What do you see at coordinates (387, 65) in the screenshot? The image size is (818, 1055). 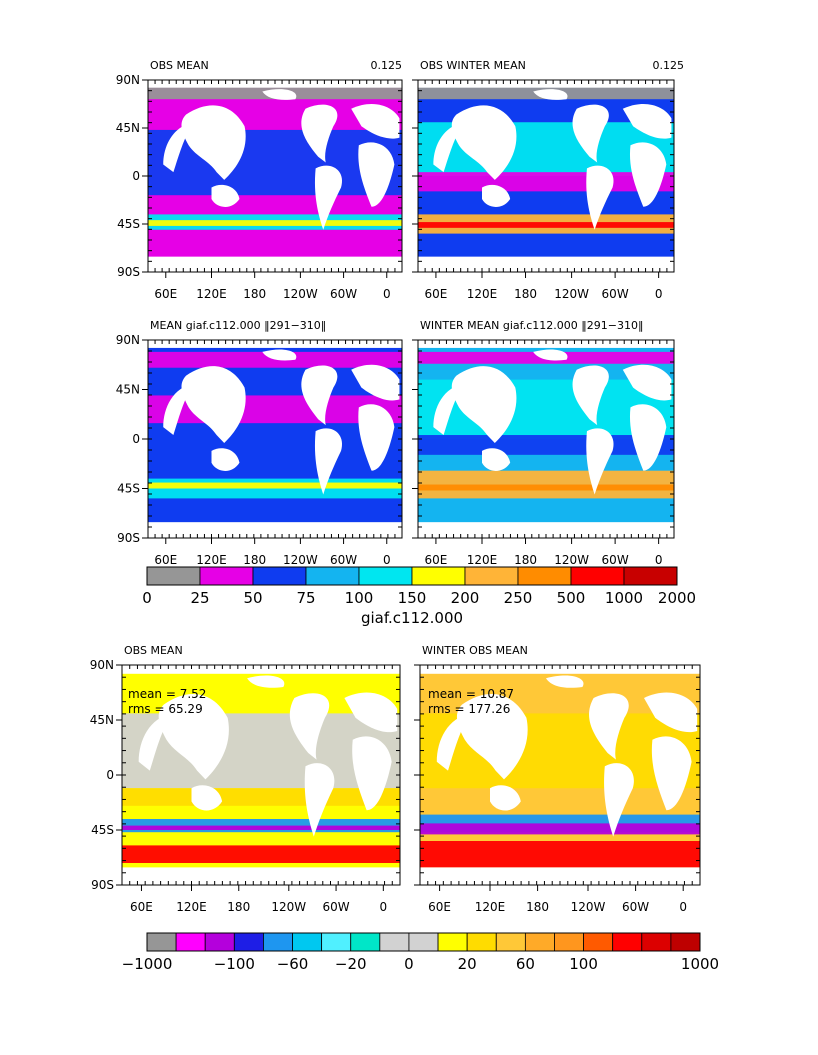 I see `p1-value-label: 0.125` at bounding box center [387, 65].